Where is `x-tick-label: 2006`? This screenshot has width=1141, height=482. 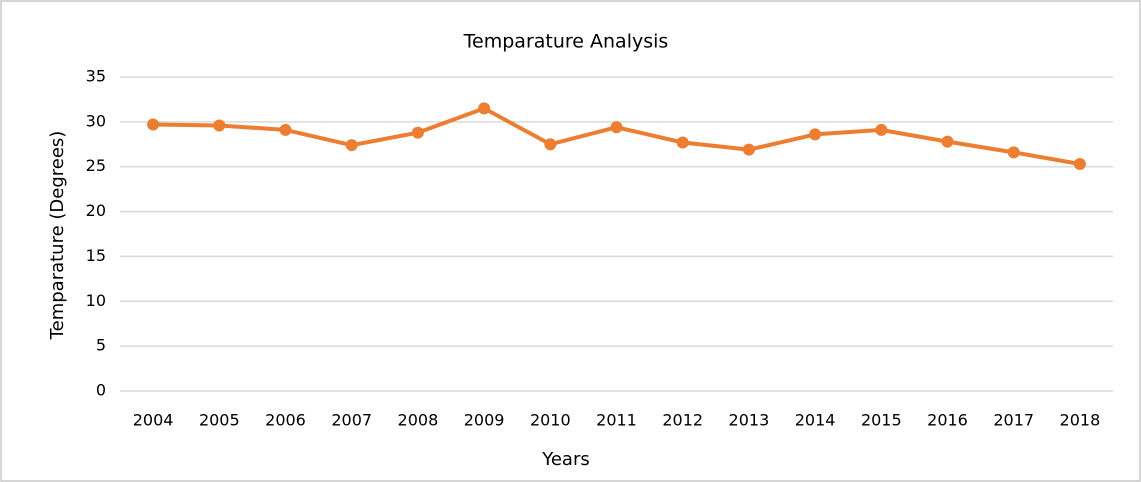
x-tick-label: 2006 is located at coordinates (285, 420).